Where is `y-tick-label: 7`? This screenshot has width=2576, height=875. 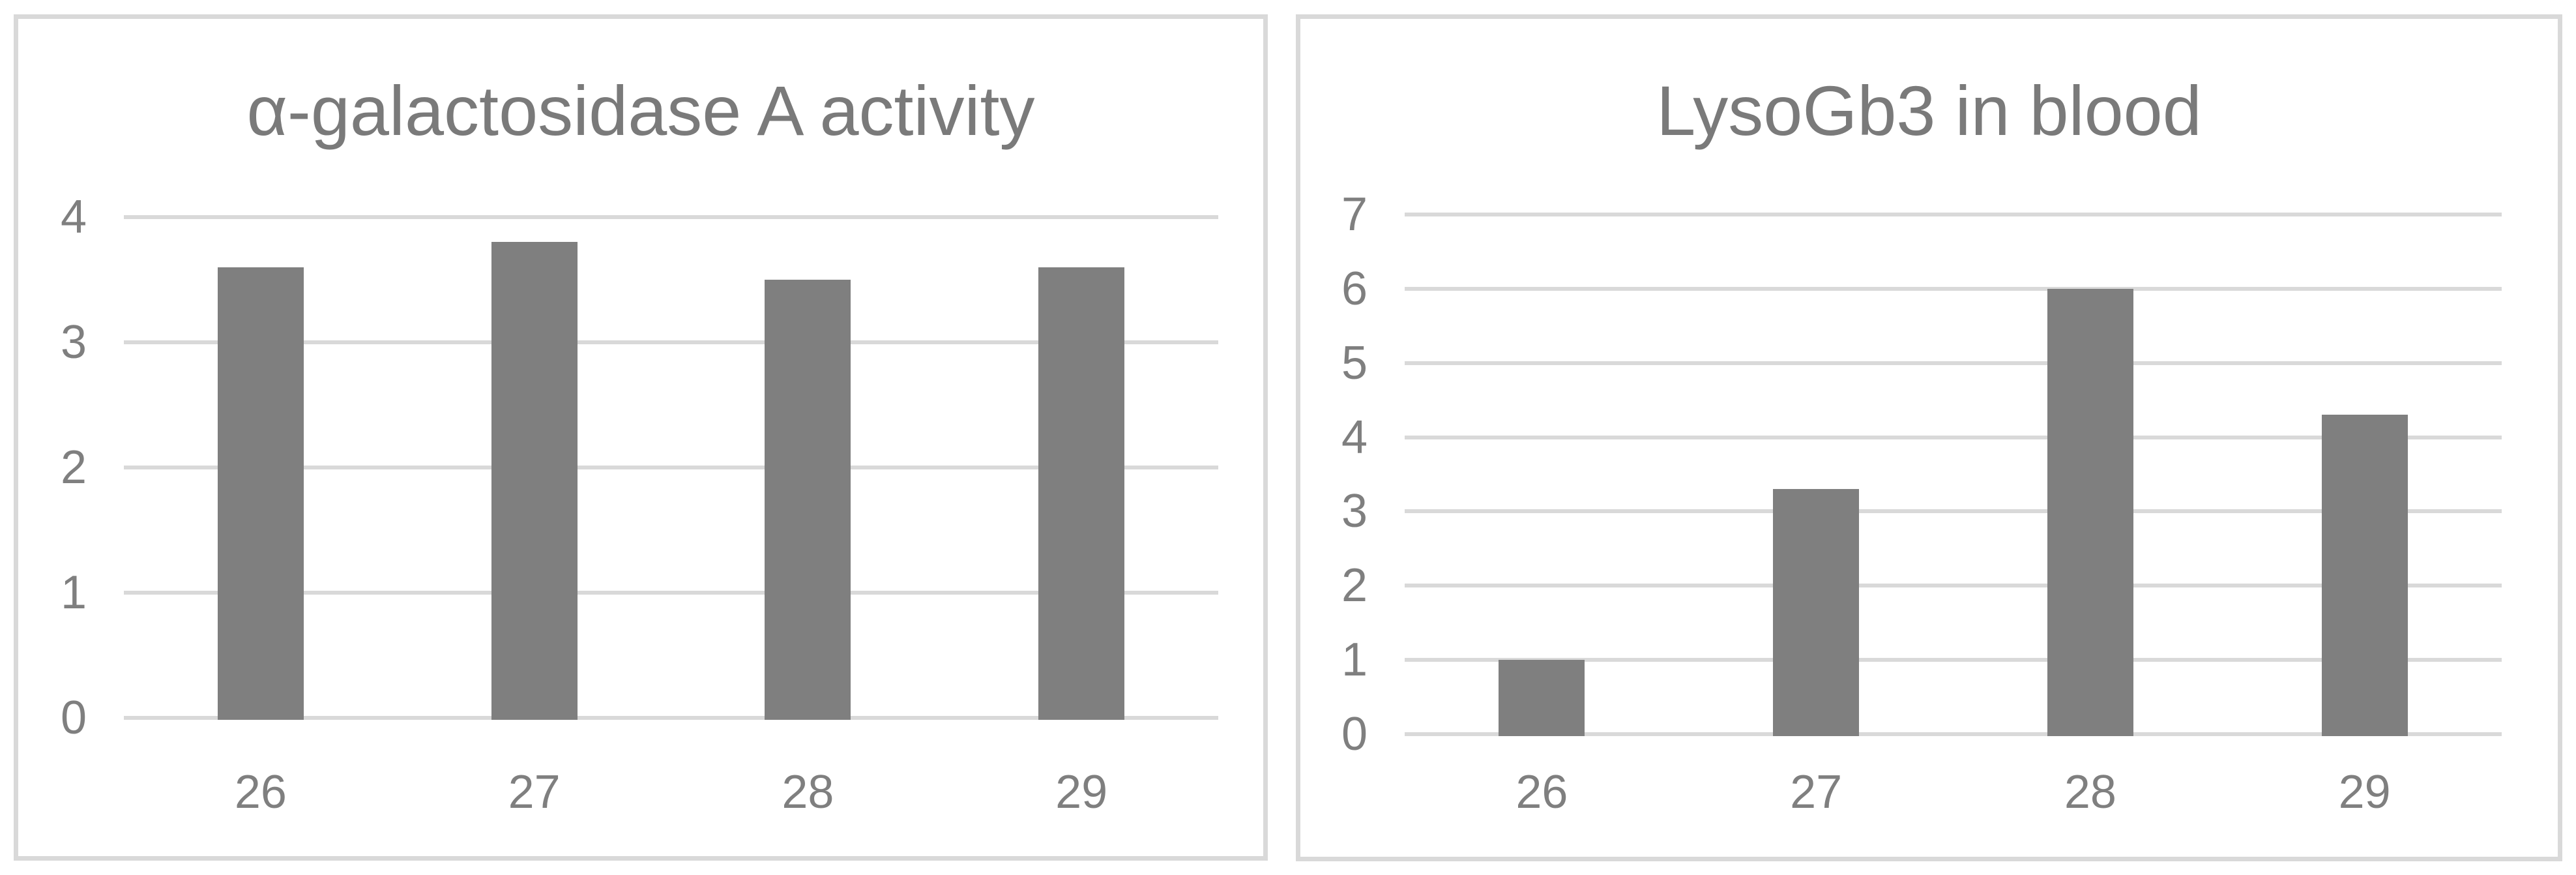 y-tick-label: 7 is located at coordinates (1354, 214).